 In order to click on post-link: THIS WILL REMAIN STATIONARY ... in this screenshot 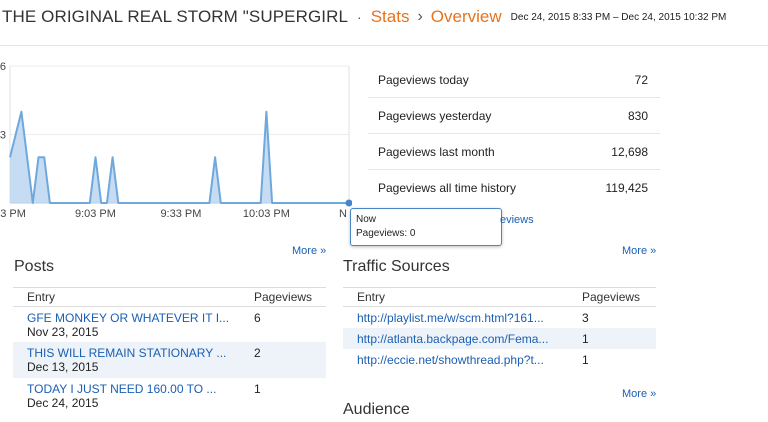, I will do `click(127, 353)`.